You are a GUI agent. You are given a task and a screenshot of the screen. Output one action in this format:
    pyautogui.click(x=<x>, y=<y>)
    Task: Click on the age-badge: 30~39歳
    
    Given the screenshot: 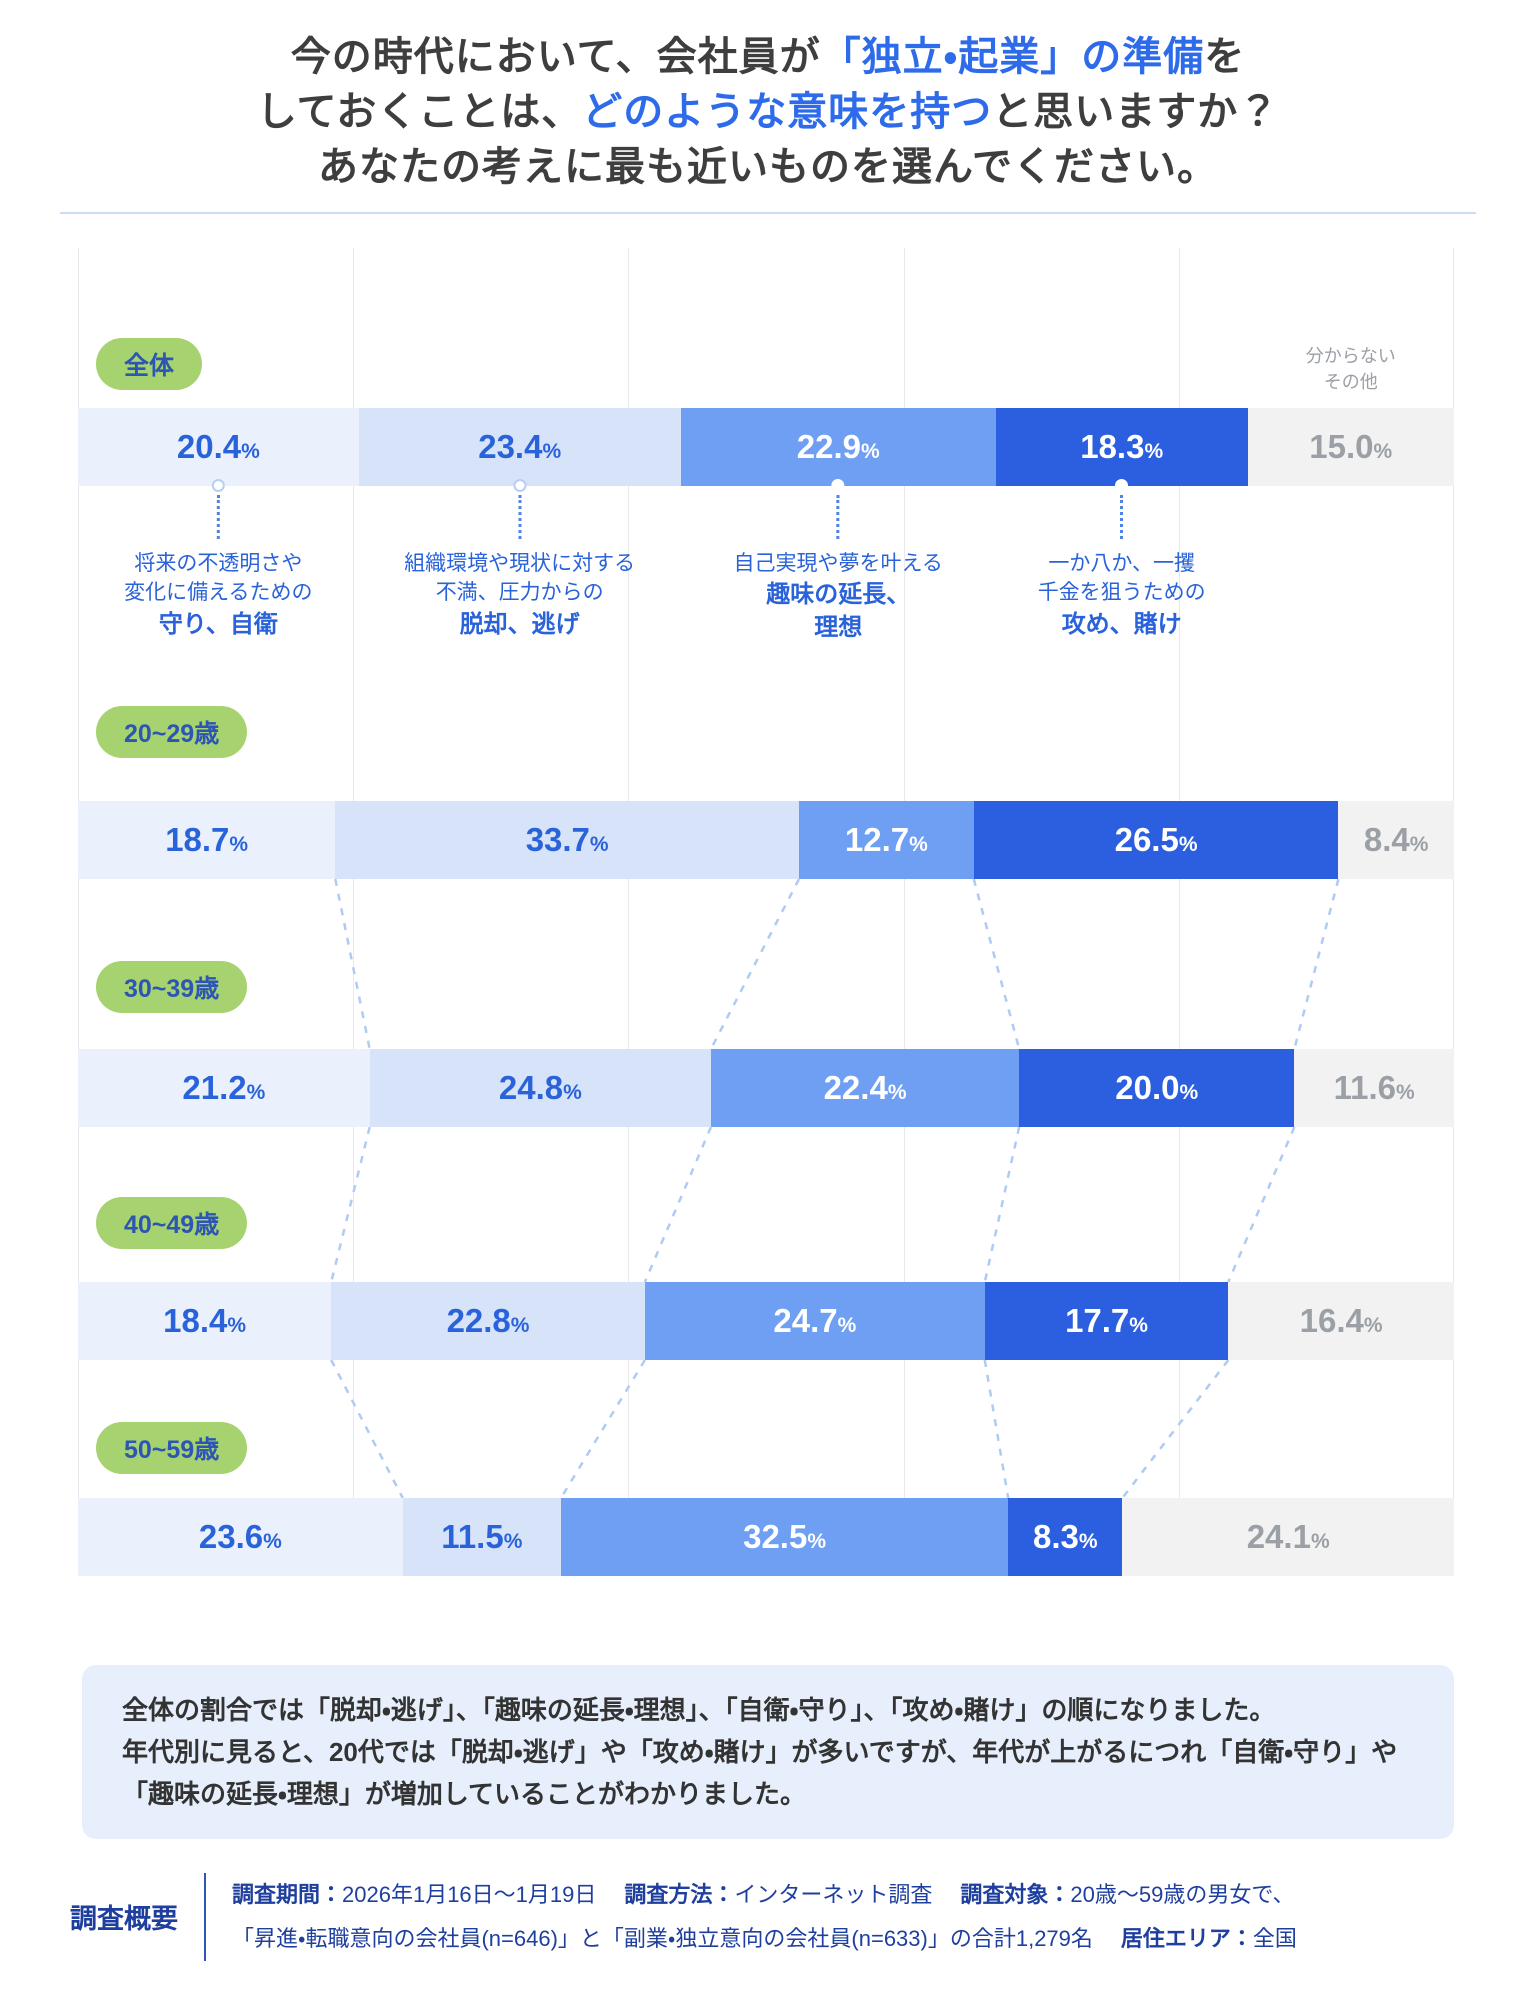 What is the action you would take?
    pyautogui.click(x=172, y=986)
    